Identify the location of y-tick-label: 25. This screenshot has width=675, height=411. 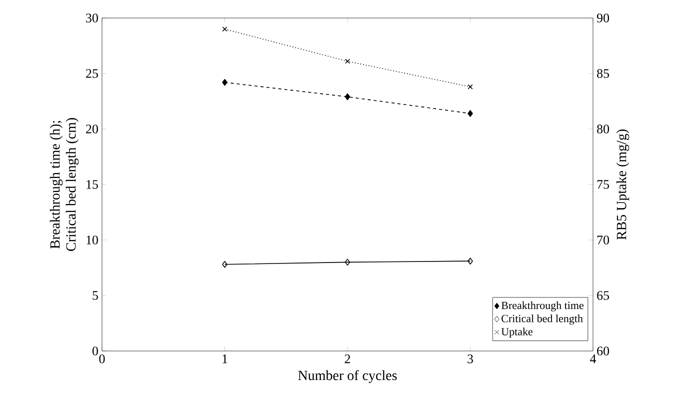
(92, 73).